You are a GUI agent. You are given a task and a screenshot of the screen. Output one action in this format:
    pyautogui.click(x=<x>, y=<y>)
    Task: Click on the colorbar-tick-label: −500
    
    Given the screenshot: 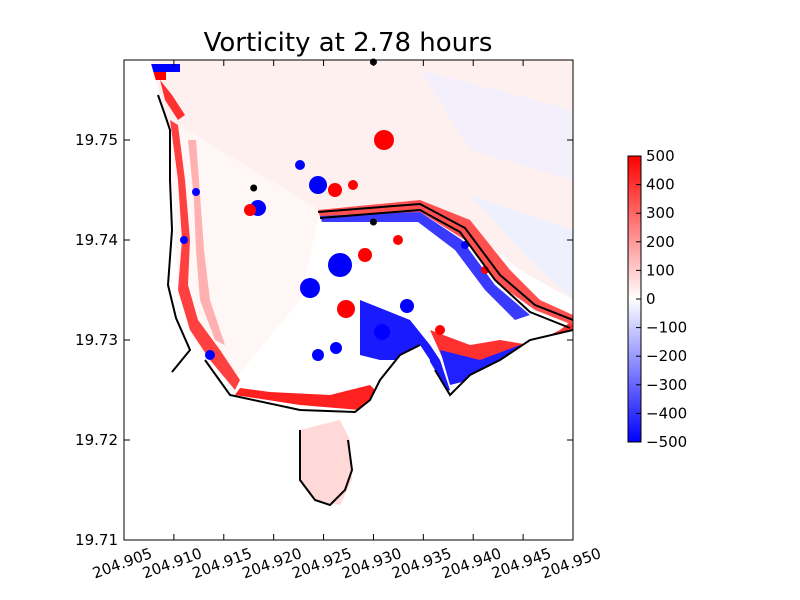 What is the action you would take?
    pyautogui.click(x=666, y=442)
    